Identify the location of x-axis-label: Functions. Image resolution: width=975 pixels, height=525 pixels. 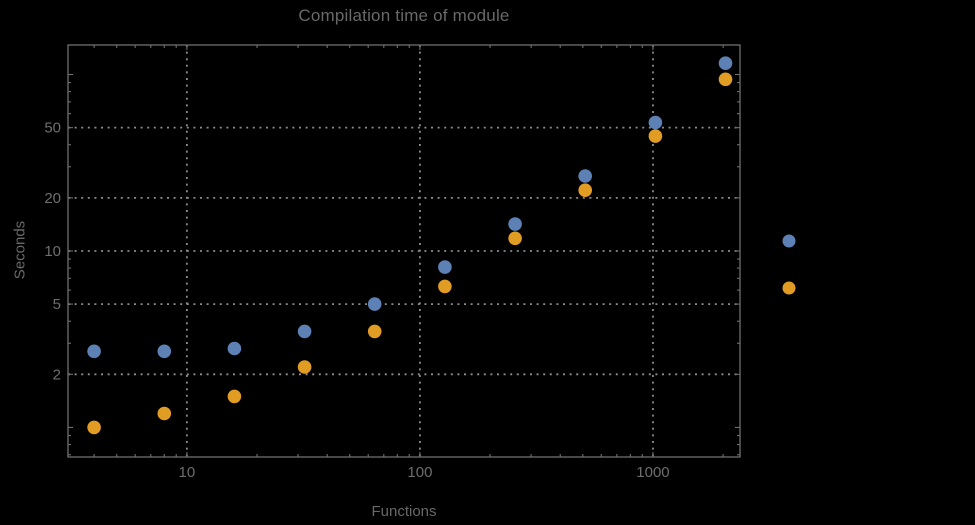
(404, 511).